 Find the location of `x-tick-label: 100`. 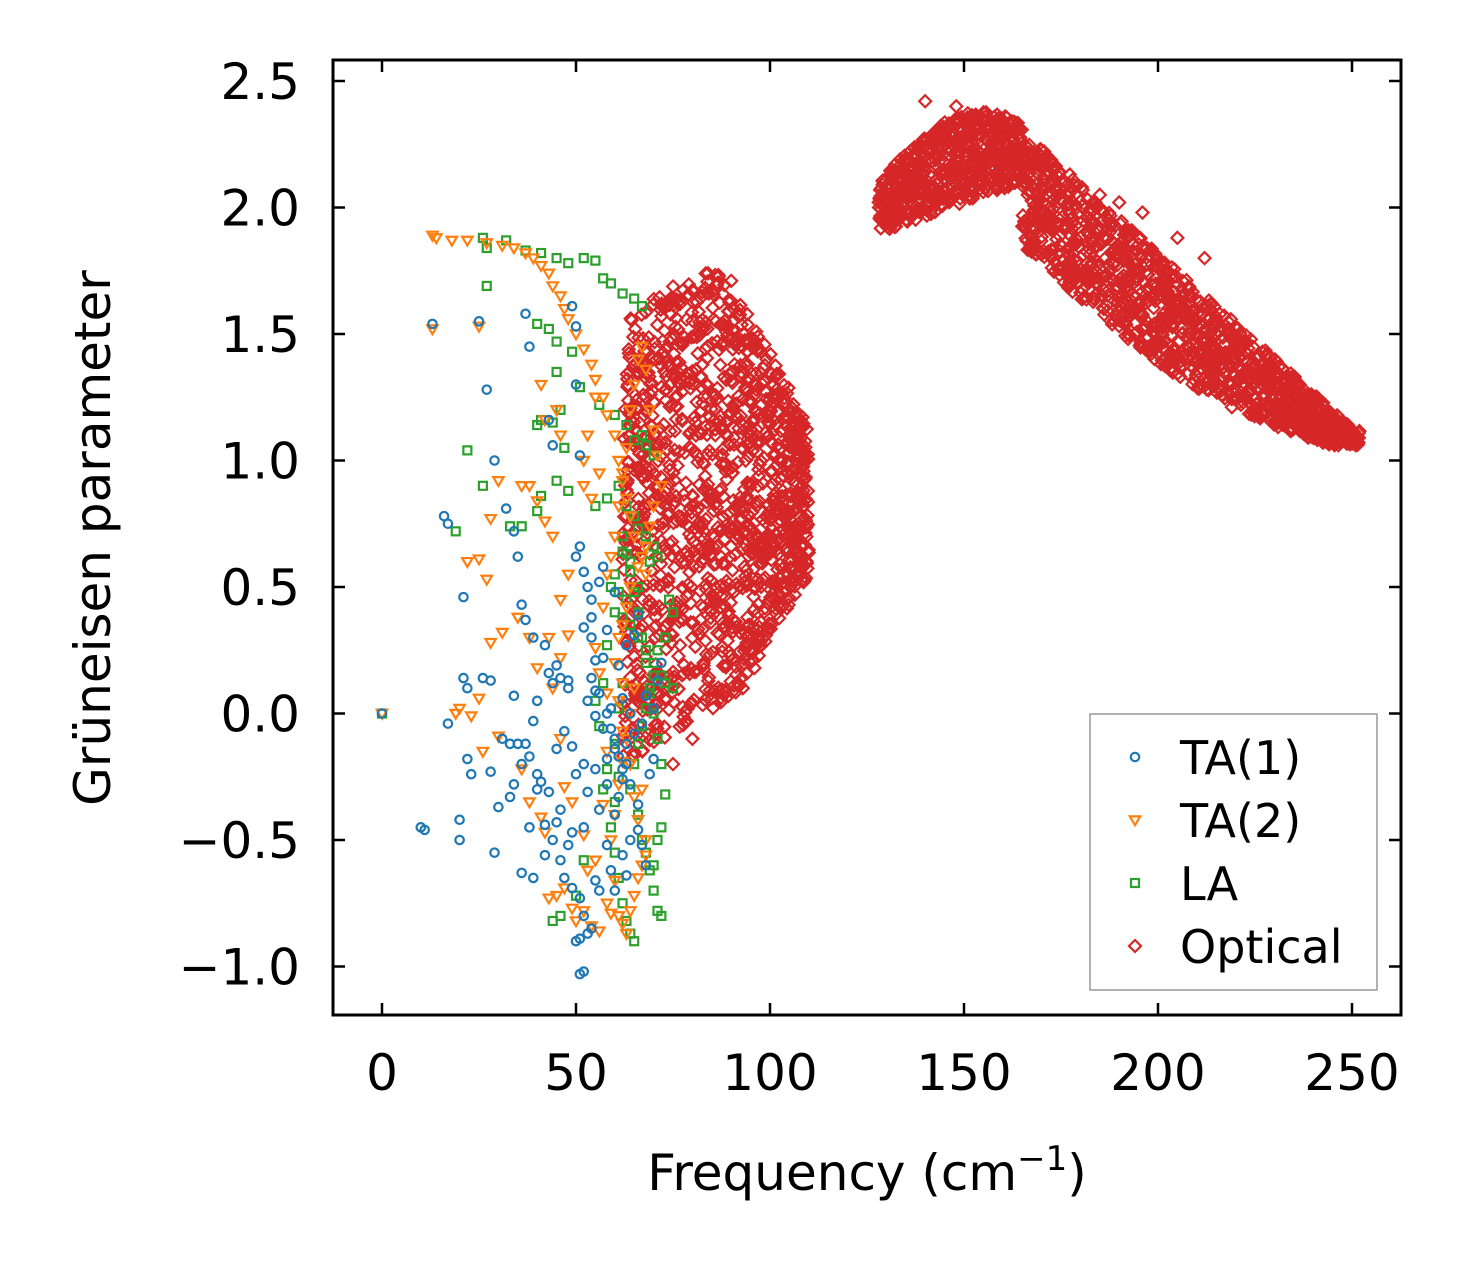

x-tick-label: 100 is located at coordinates (769, 1073).